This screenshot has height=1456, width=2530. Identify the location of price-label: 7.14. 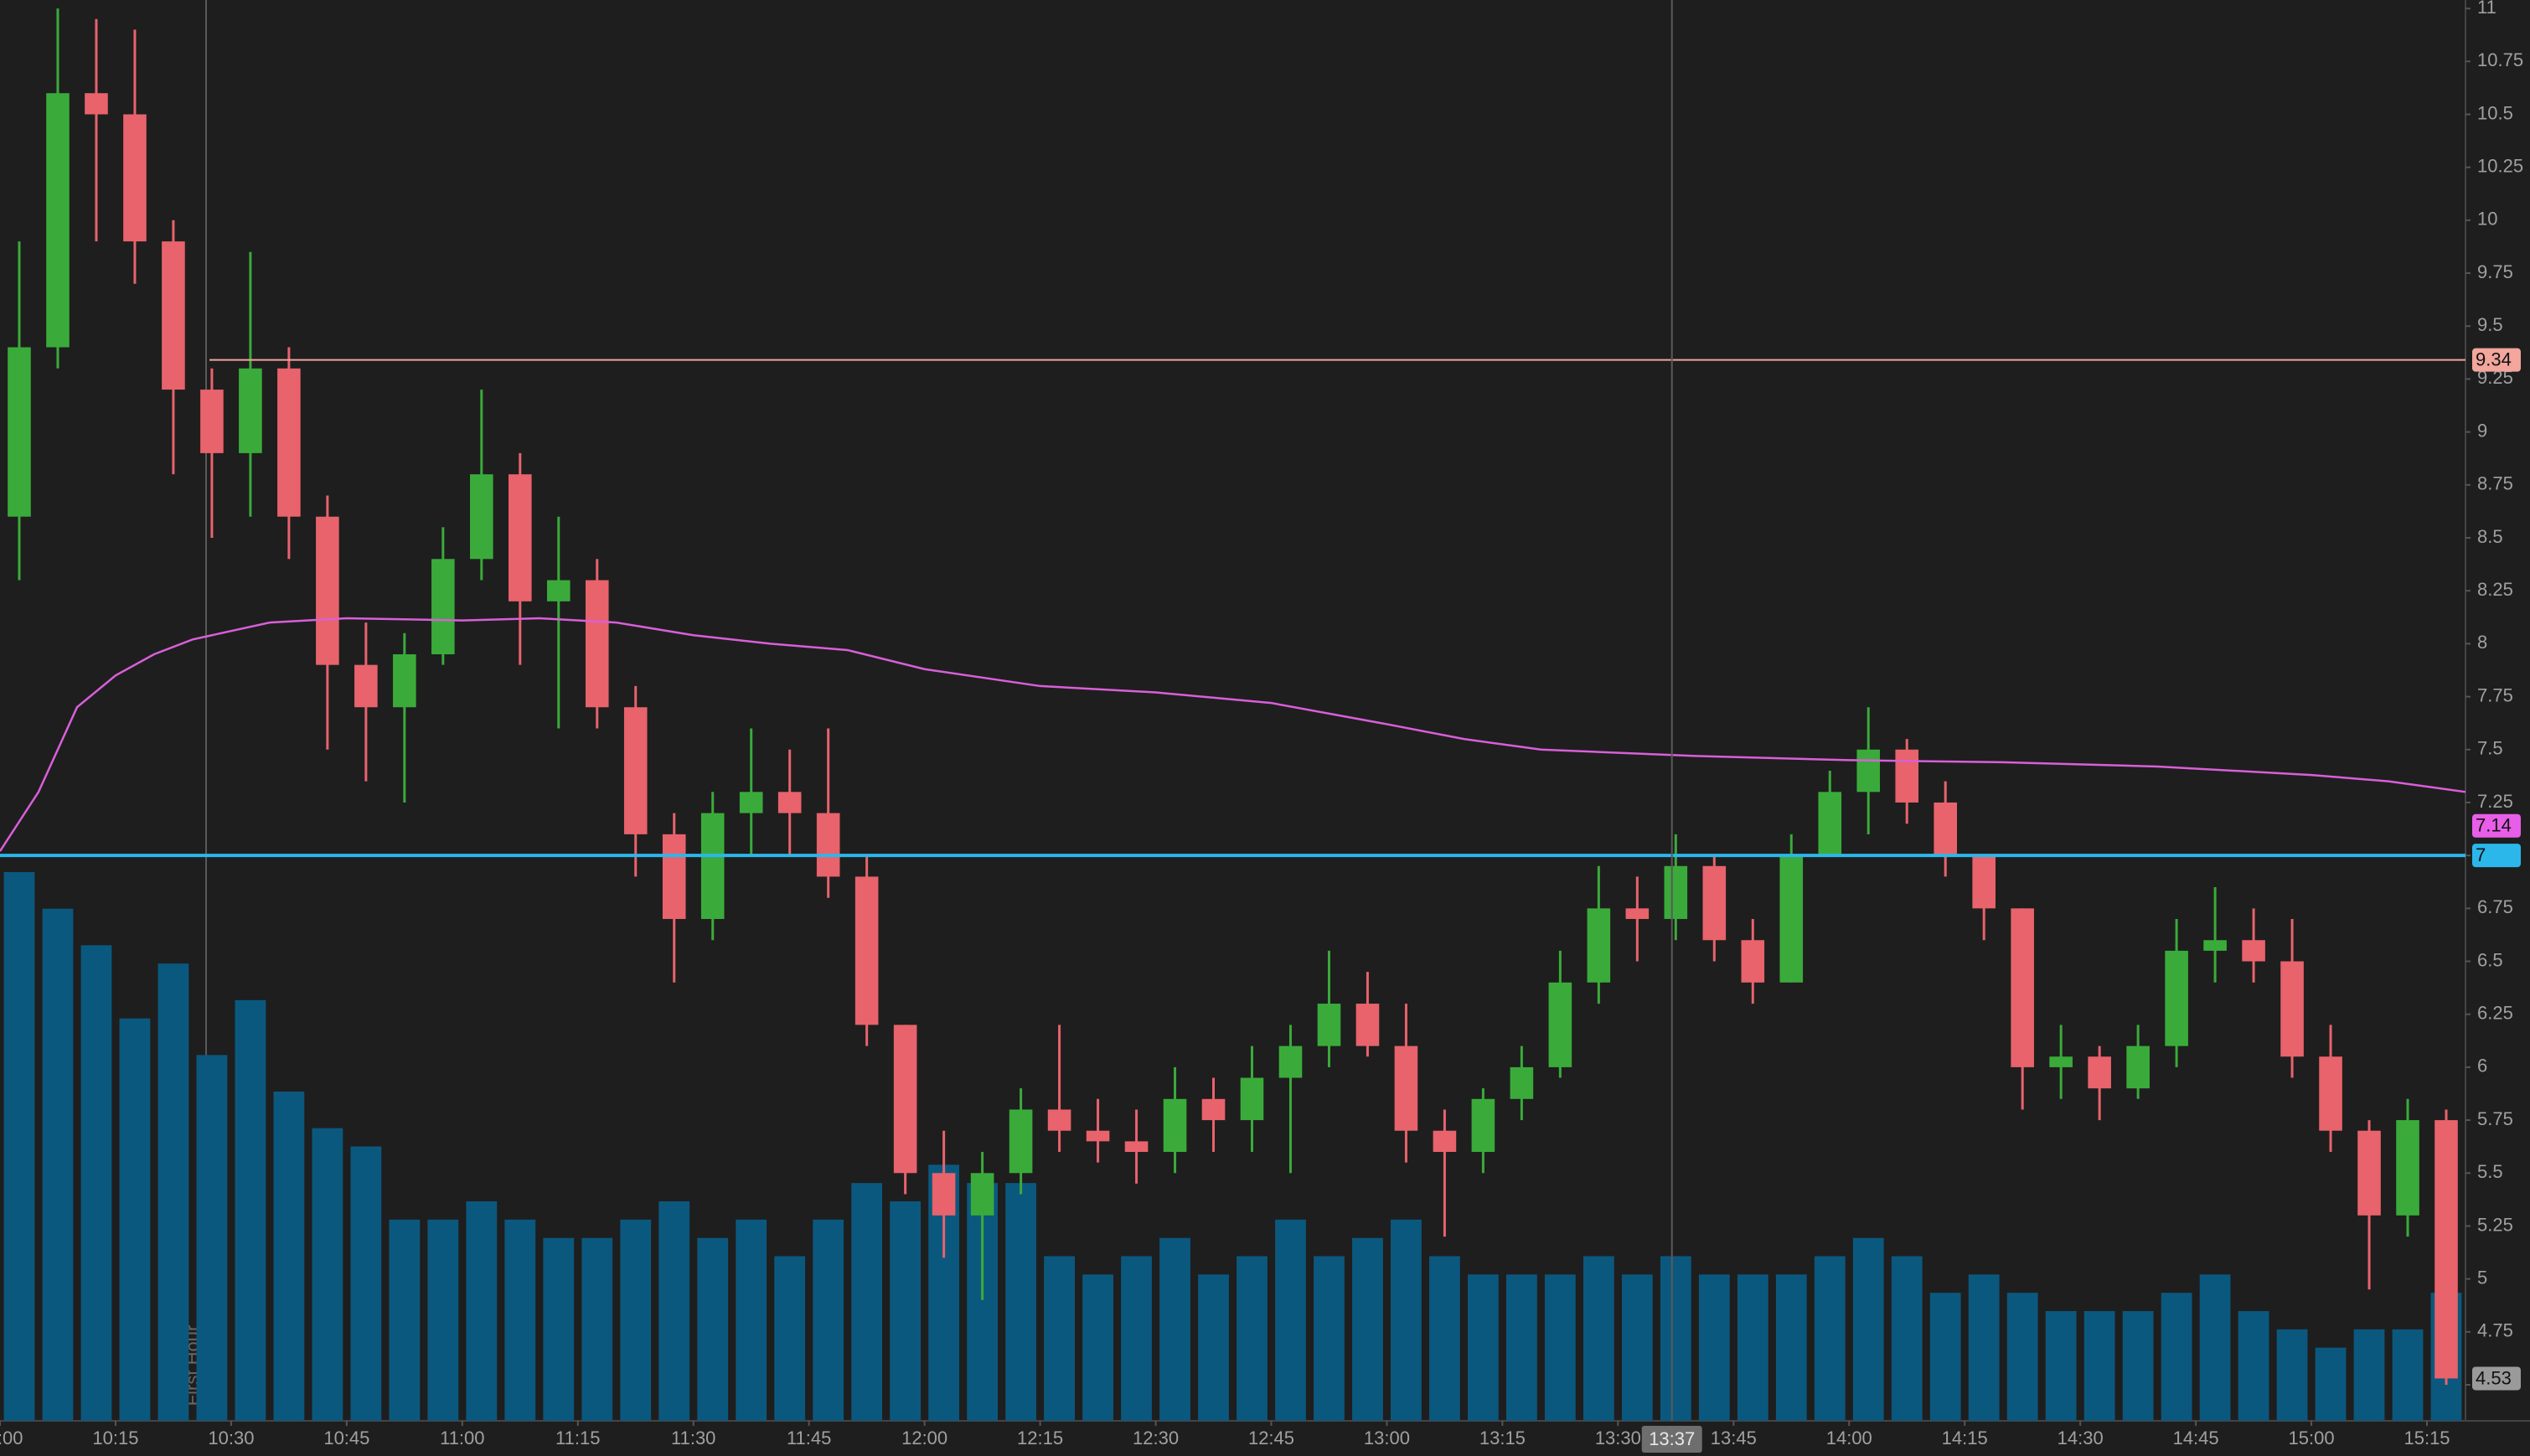
(2494, 825).